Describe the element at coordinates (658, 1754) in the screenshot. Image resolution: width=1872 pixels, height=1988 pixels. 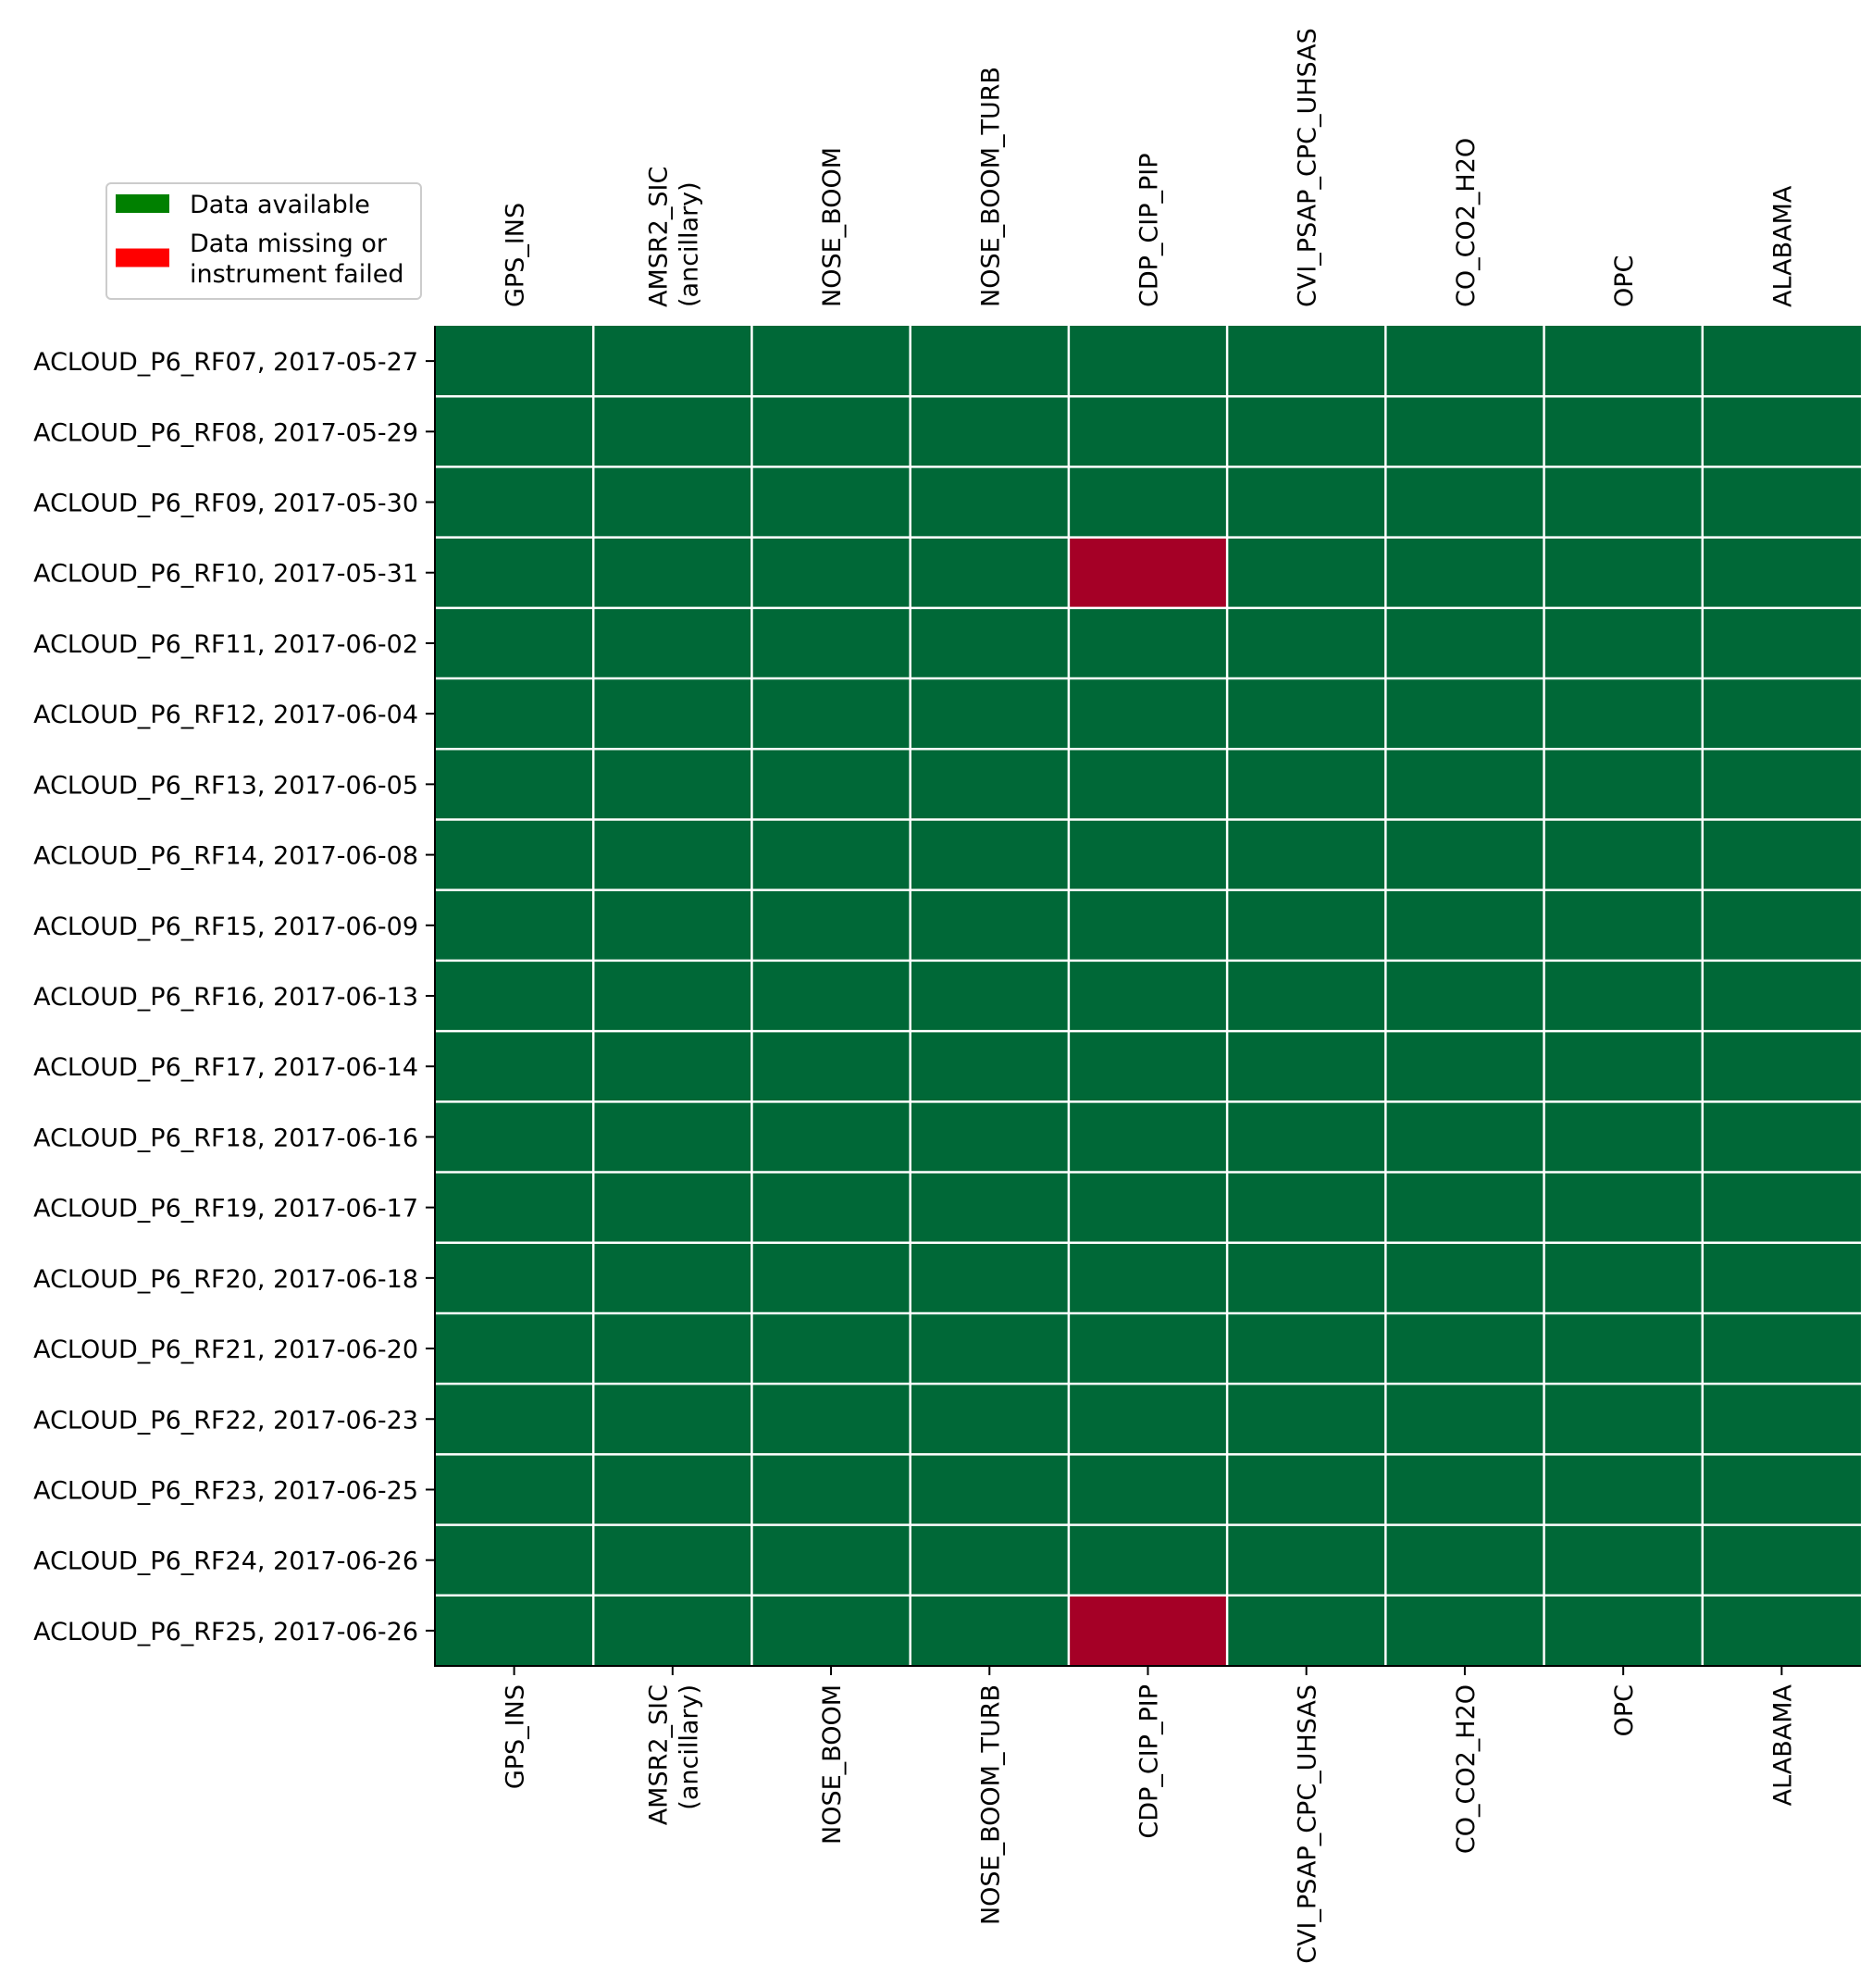
I see `x-tick-label-line: AMSR2_SIC` at that location.